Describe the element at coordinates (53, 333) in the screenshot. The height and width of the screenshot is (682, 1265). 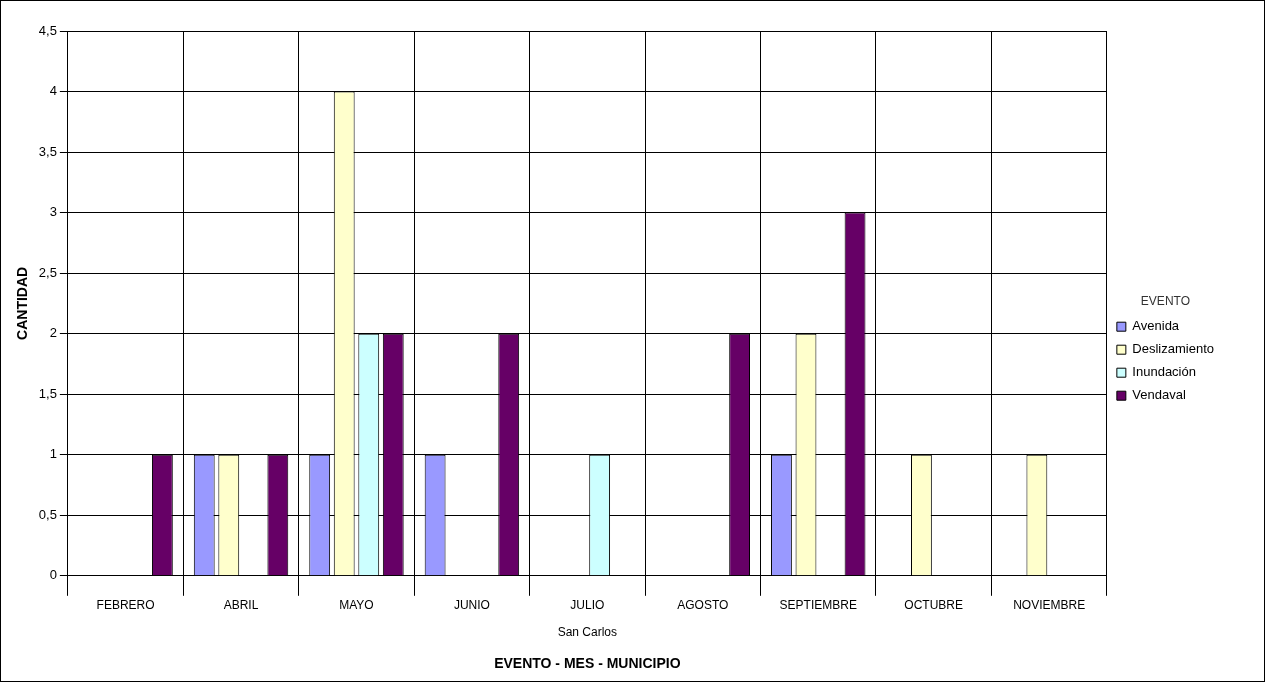
I see `y-tick-label: 2` at that location.